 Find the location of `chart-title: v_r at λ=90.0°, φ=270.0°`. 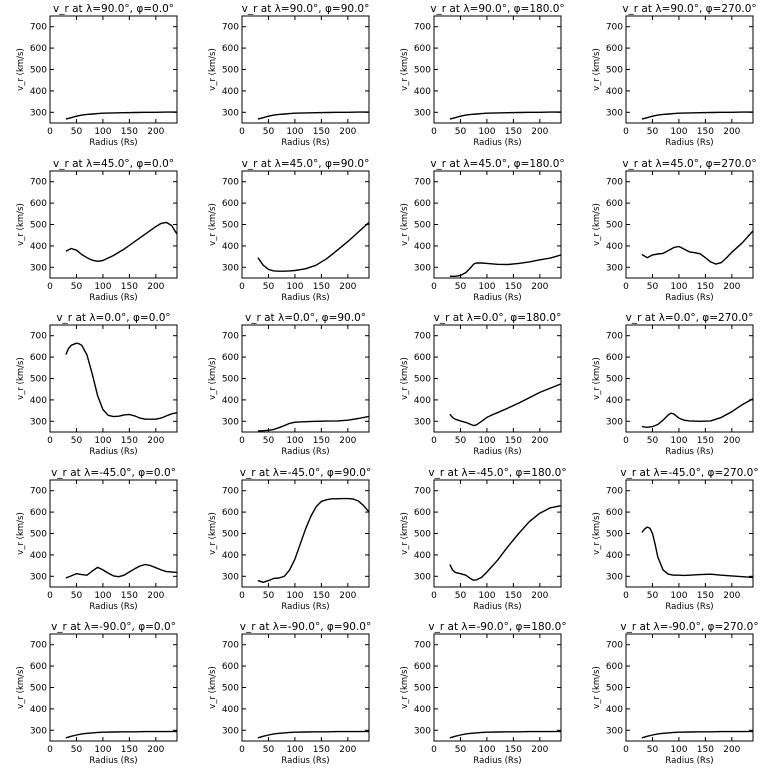

chart-title: v_r at λ=90.0°, φ=270.0° is located at coordinates (689, 9).